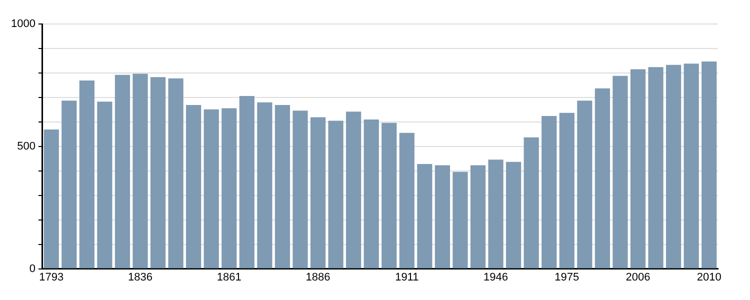 The height and width of the screenshot is (300, 750). What do you see at coordinates (51, 277) in the screenshot?
I see `x-tick-label: 1793` at bounding box center [51, 277].